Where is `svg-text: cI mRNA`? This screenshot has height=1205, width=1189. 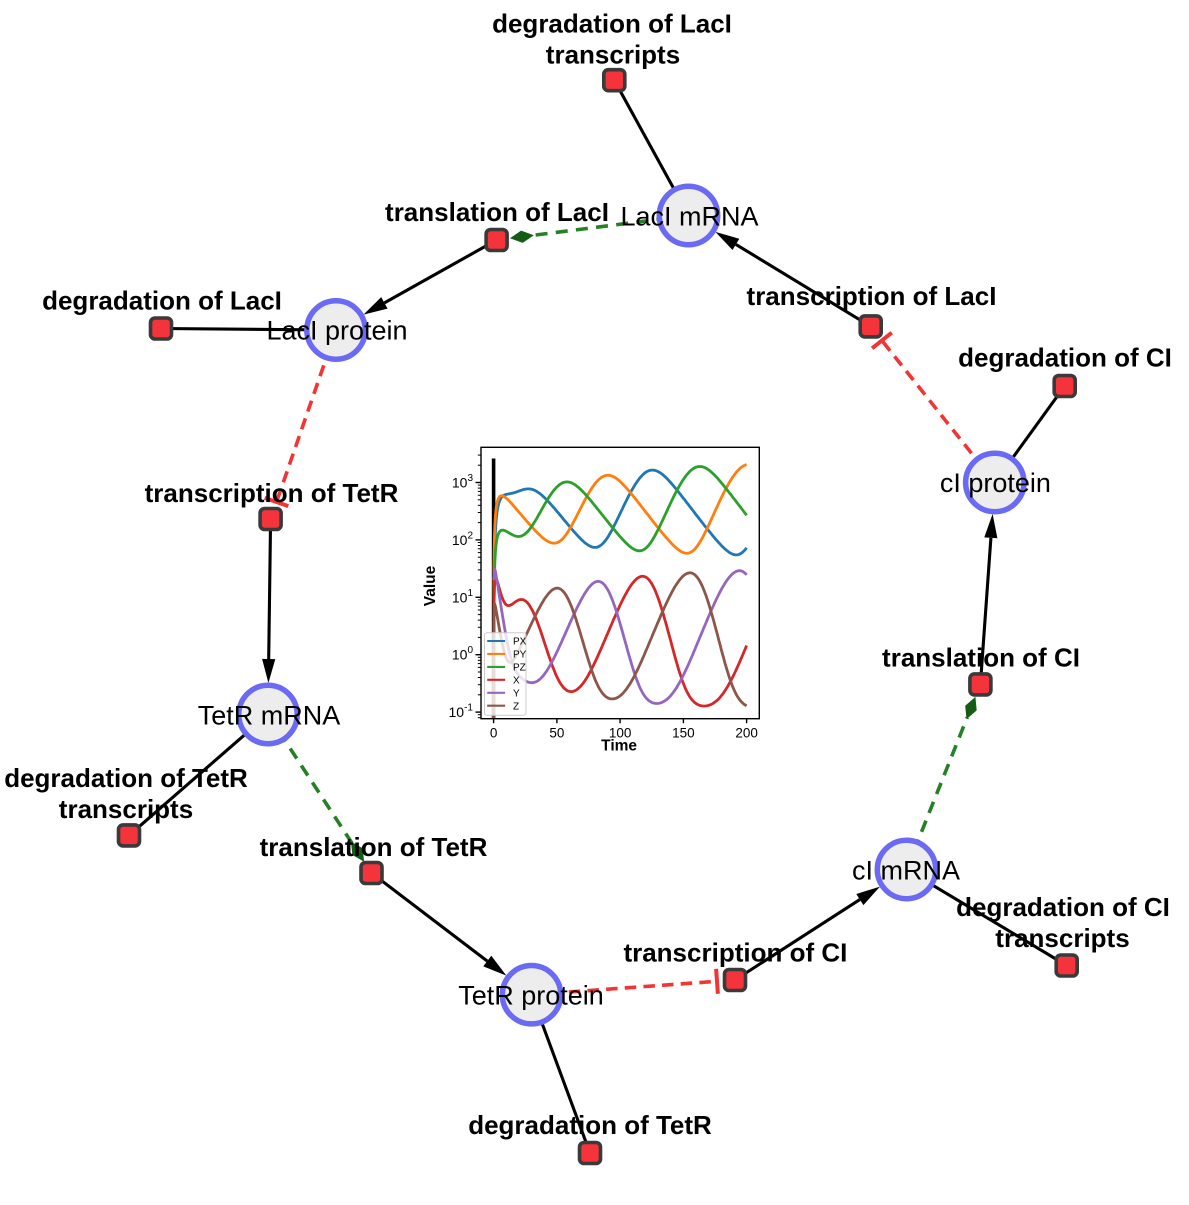
svg-text: cI mRNA is located at coordinates (906, 871).